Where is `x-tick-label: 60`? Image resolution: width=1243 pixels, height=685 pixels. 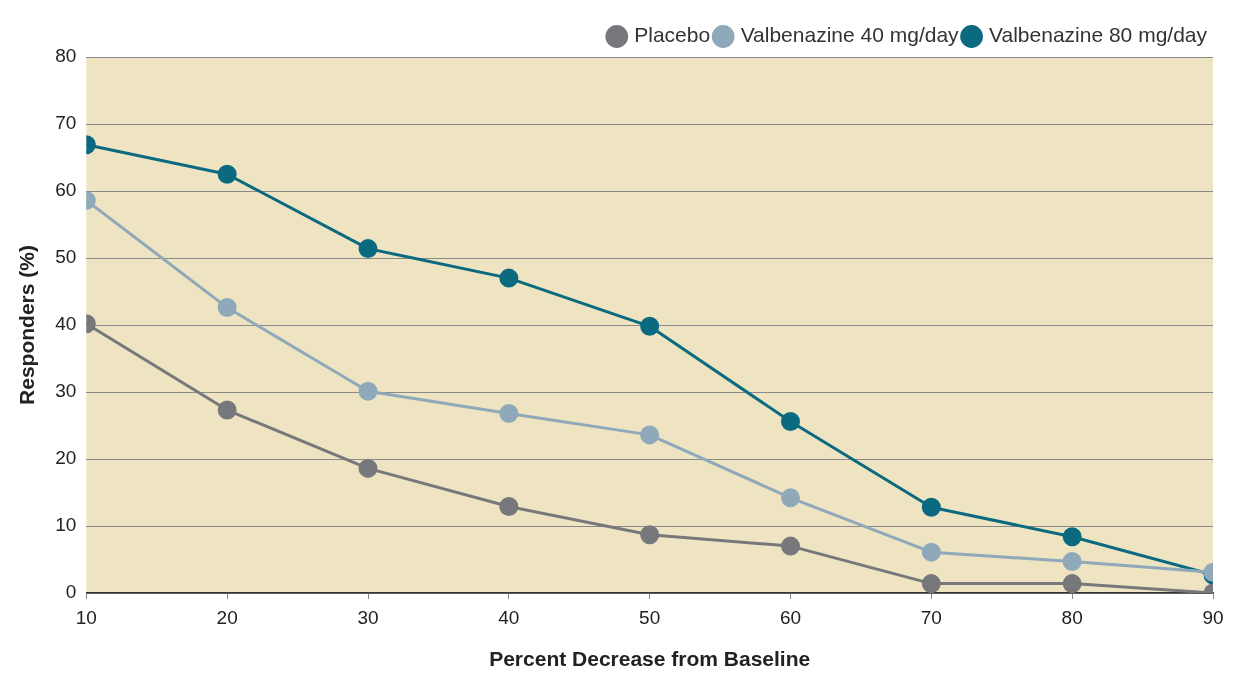
x-tick-label: 60 is located at coordinates (790, 617).